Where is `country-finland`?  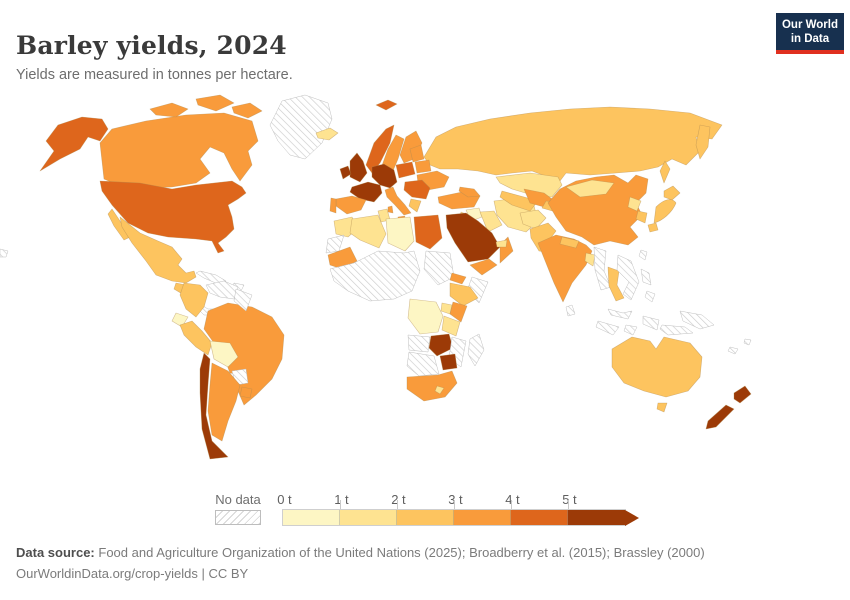 country-finland is located at coordinates (411, 147).